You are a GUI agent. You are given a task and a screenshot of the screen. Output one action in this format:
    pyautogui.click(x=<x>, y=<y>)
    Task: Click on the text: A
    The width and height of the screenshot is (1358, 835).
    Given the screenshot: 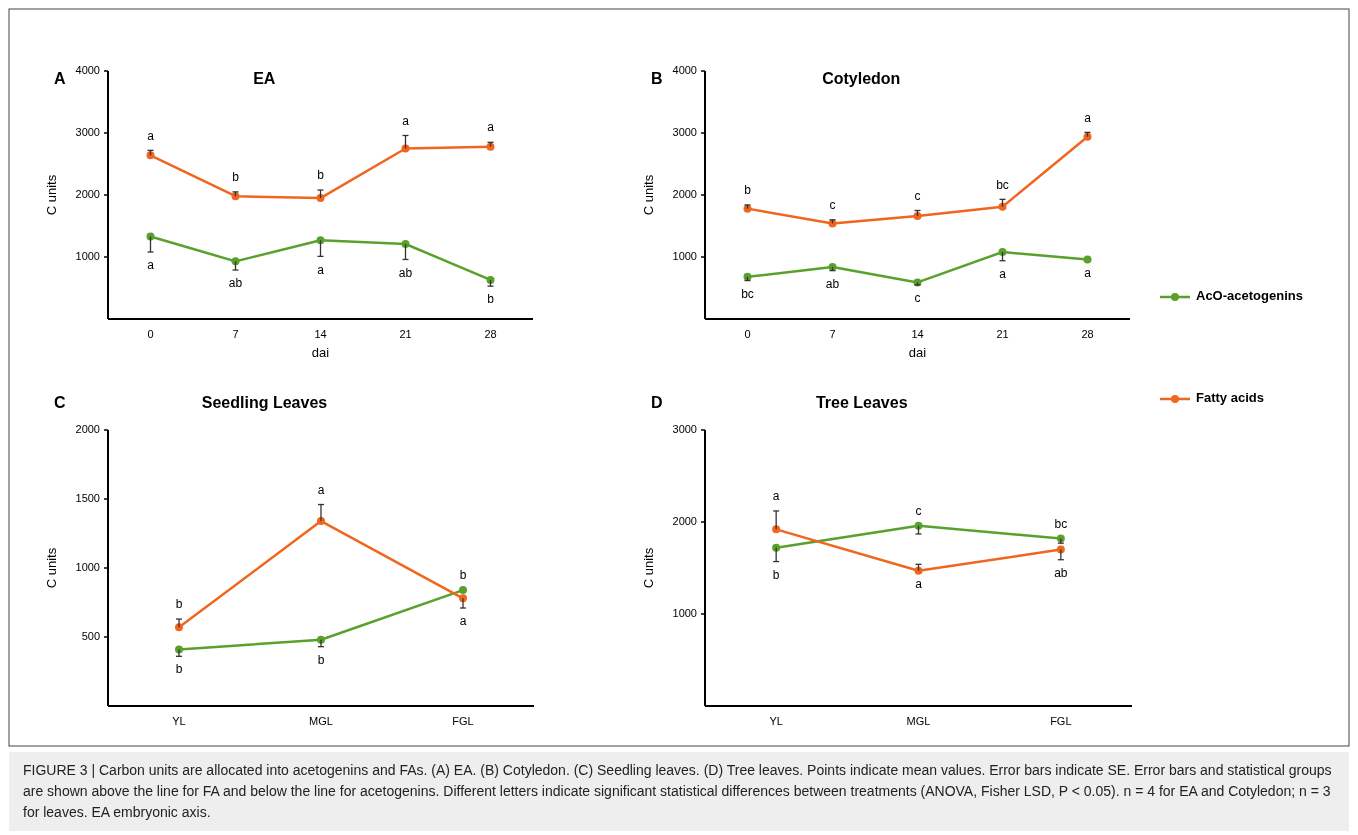 What is the action you would take?
    pyautogui.click(x=60, y=79)
    